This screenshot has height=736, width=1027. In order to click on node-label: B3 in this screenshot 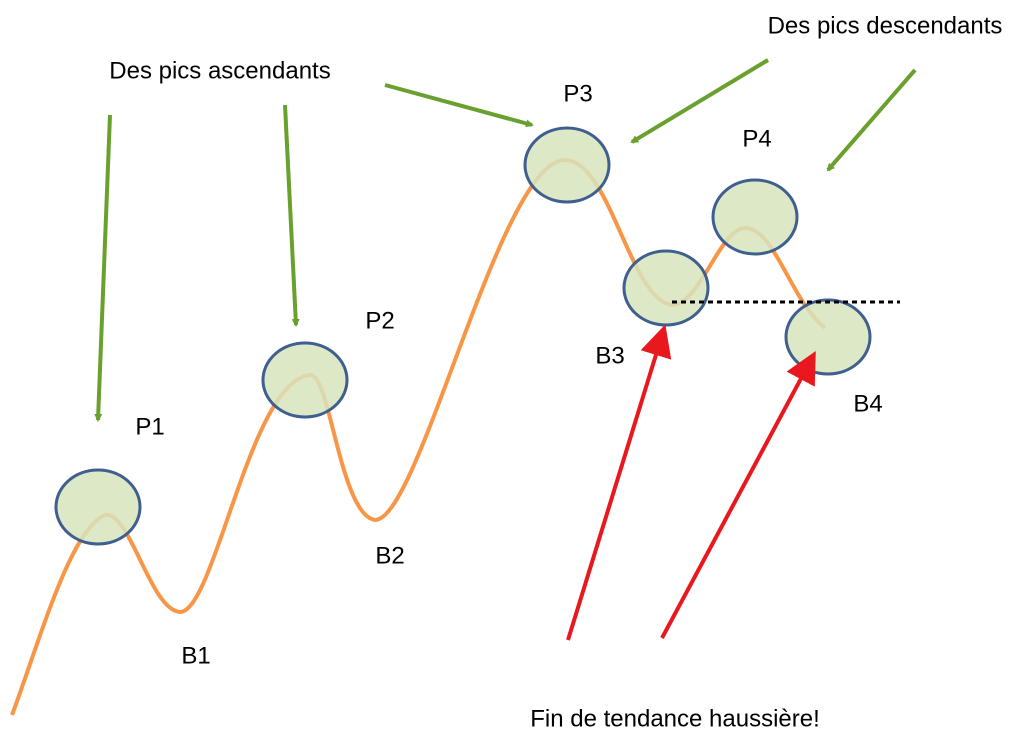, I will do `click(609, 355)`.